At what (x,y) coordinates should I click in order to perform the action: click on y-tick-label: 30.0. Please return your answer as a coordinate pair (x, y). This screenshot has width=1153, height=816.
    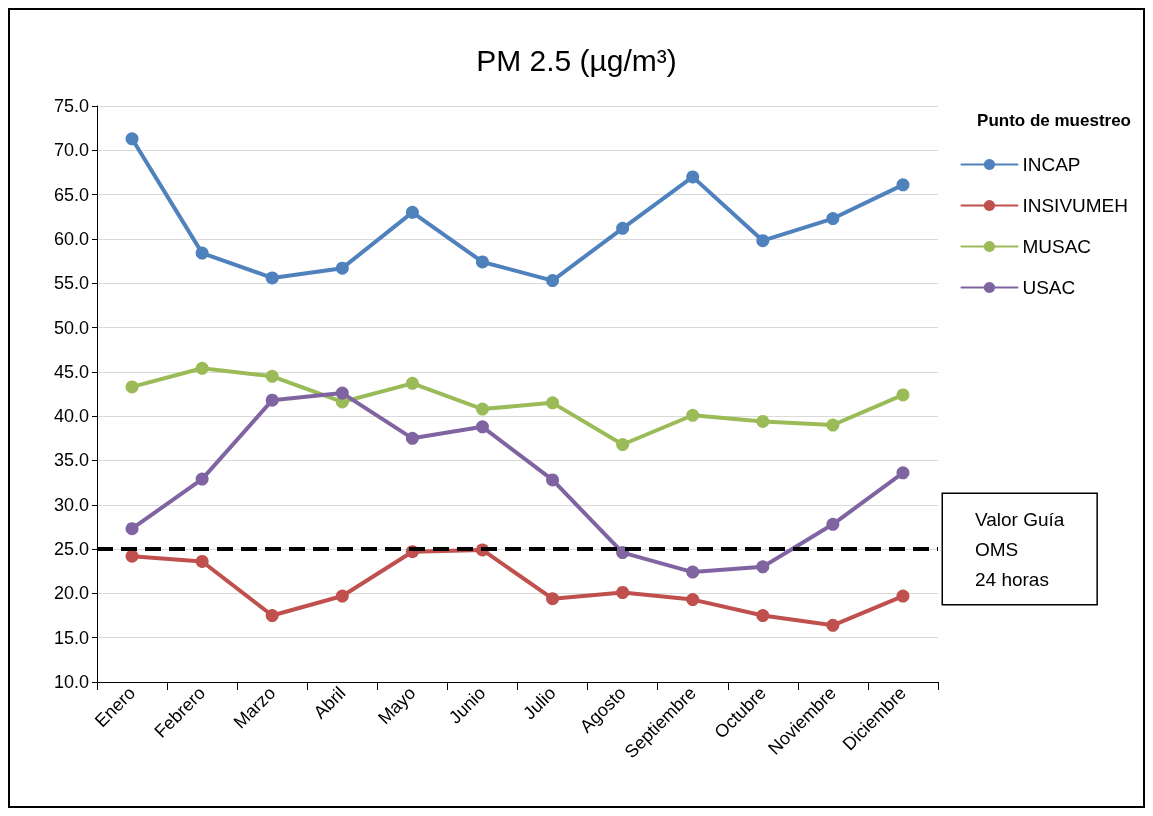
    Looking at the image, I should click on (71, 504).